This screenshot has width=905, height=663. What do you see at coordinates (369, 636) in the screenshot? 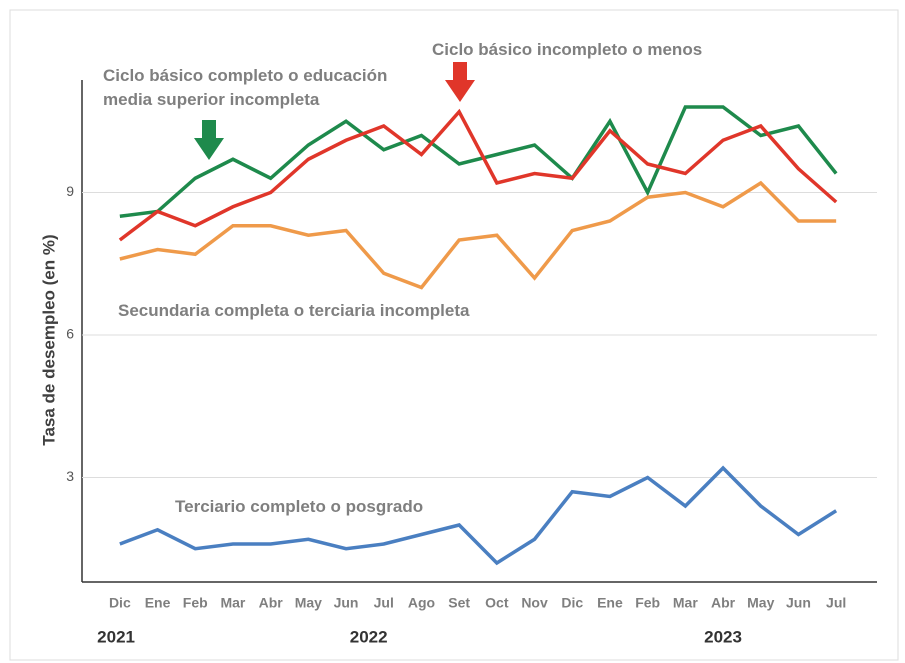
I see `year-label: 2022` at bounding box center [369, 636].